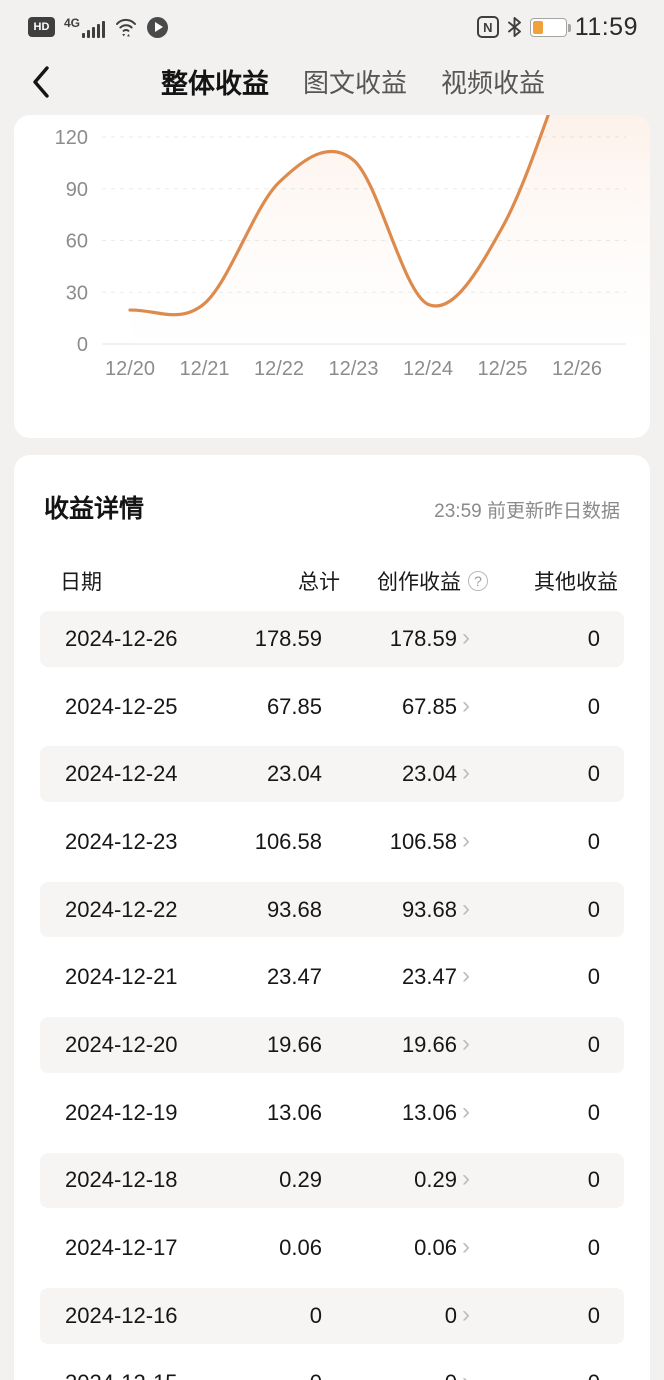 The width and height of the screenshot is (664, 1380). What do you see at coordinates (77, 190) in the screenshot?
I see `svg-text: 90` at bounding box center [77, 190].